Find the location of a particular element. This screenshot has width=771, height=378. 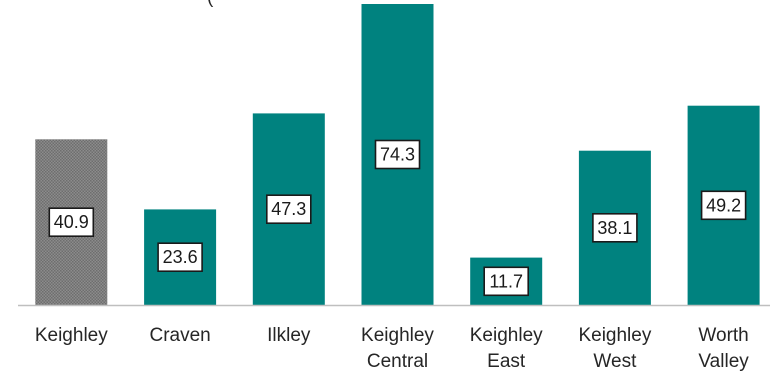

category-label-4-line-1: East is located at coordinates (506, 361).